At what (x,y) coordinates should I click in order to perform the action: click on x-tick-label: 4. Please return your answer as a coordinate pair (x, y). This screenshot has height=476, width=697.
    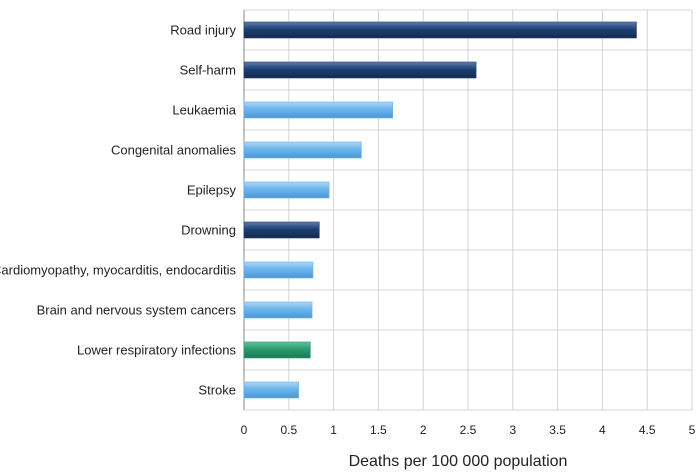
    Looking at the image, I should click on (602, 430).